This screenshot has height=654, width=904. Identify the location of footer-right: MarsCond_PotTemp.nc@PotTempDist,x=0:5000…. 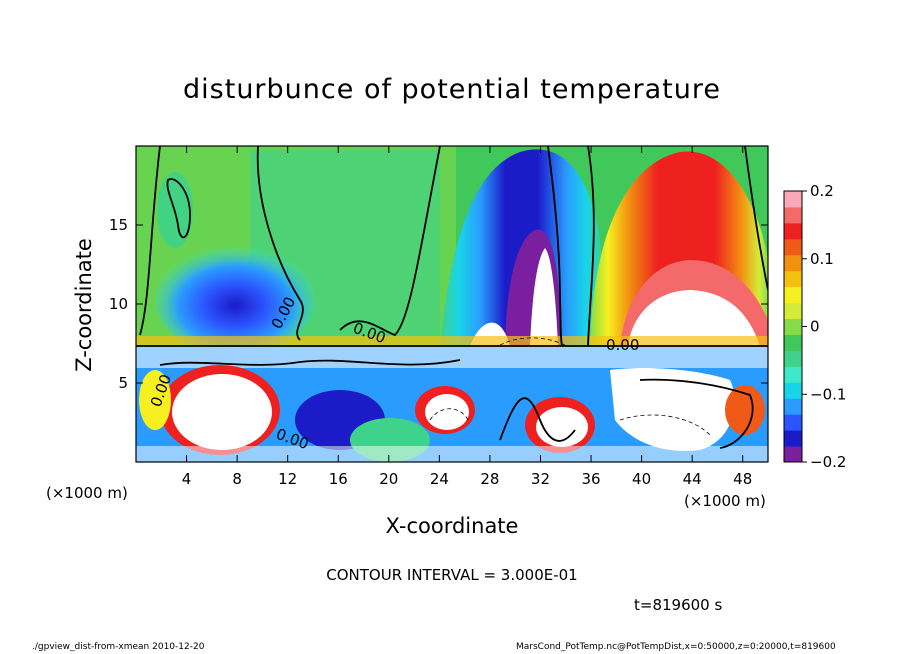
(676, 647).